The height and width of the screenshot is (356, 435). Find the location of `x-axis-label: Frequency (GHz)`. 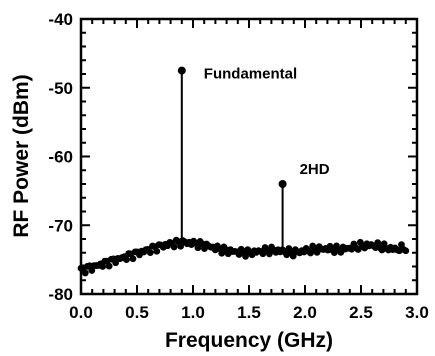

x-axis-label: Frequency (GHz) is located at coordinates (249, 340).